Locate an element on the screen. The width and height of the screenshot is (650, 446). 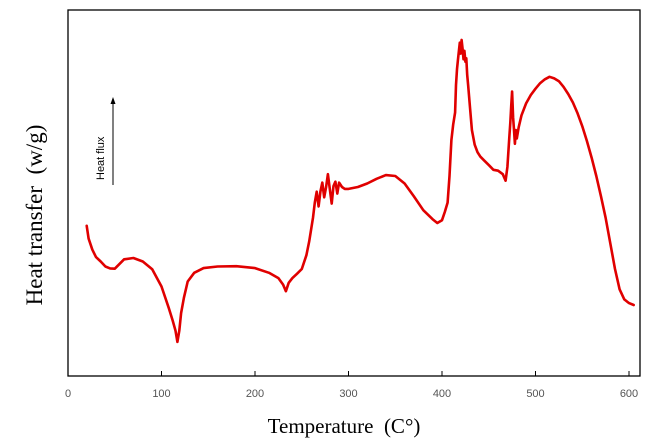
x-axis-tick-labels: 0 100 200 300 400 500 600 is located at coordinates (351, 394).